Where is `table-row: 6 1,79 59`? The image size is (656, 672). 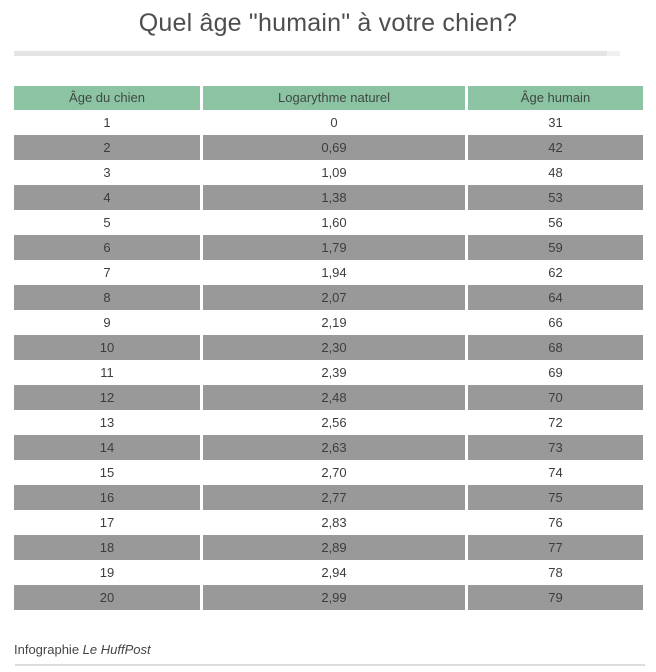 table-row: 6 1,79 59 is located at coordinates (328, 247).